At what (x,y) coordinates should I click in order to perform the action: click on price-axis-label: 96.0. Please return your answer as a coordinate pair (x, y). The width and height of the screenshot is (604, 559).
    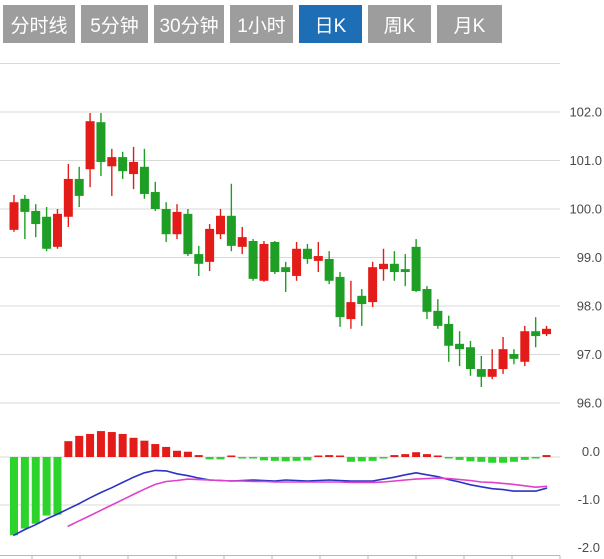
    Looking at the image, I should click on (589, 403).